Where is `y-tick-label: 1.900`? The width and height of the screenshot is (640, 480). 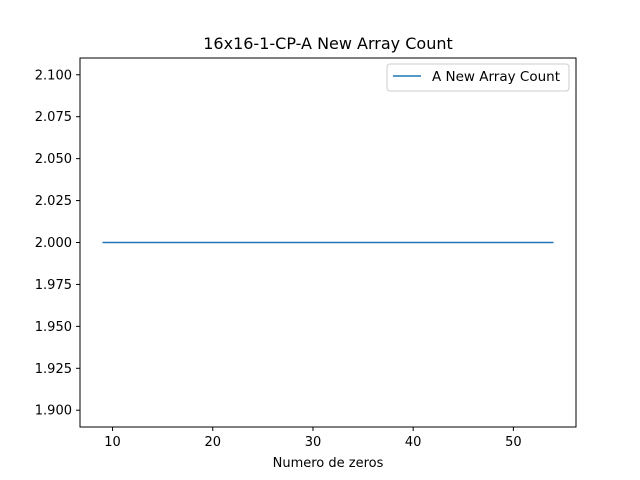
y-tick-label: 1.900 is located at coordinates (53, 411).